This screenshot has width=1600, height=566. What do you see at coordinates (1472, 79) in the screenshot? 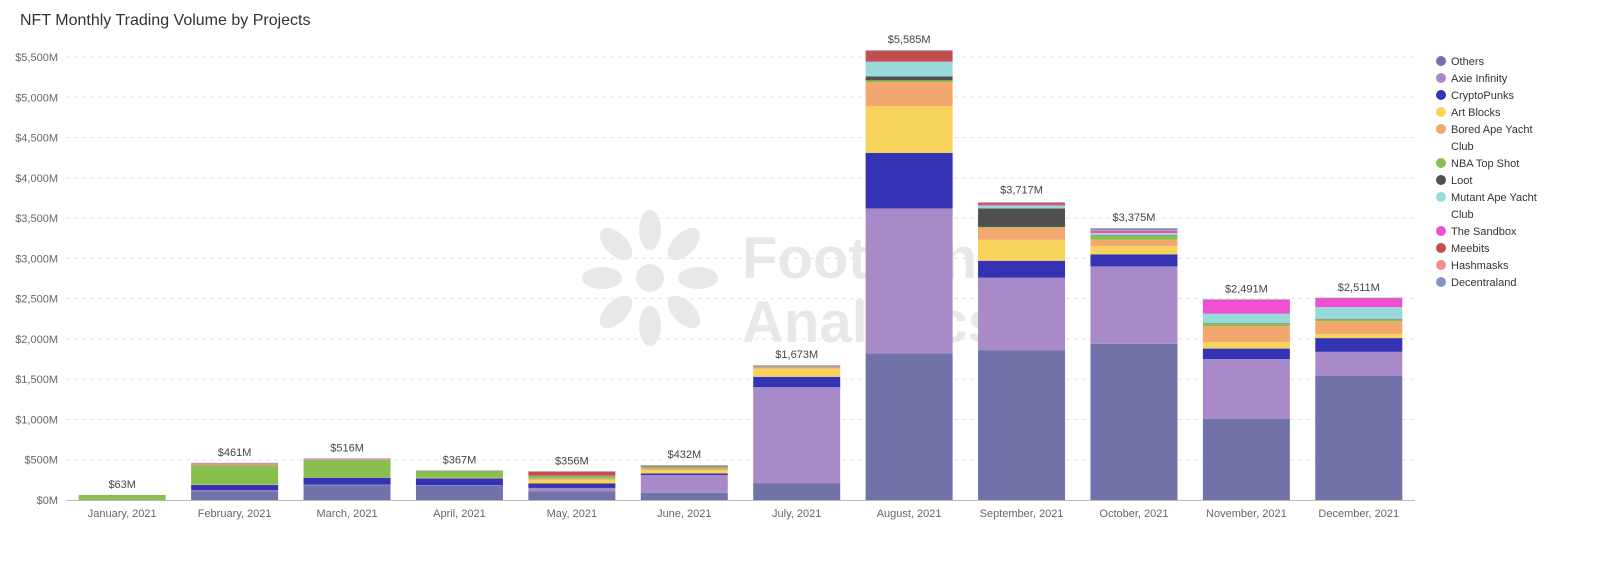
I see `legend-item-axie-infinity: Axie Infinity` at bounding box center [1472, 79].